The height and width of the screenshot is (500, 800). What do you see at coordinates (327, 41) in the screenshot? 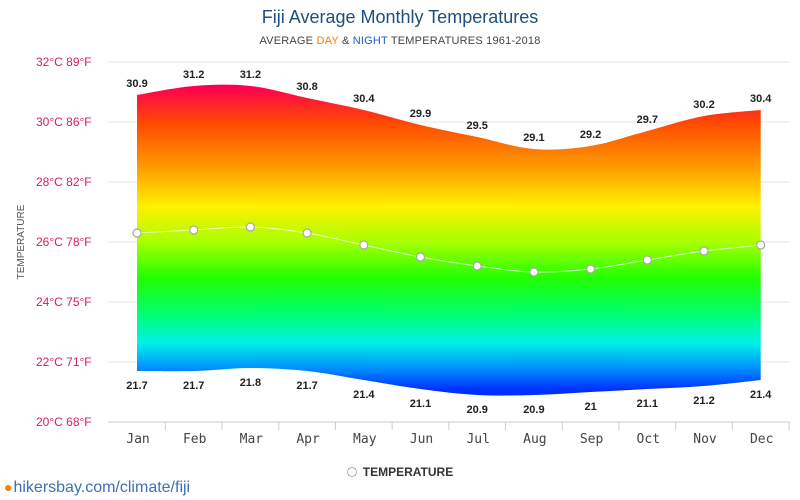
I see `subtitle-day: DAY` at bounding box center [327, 41].